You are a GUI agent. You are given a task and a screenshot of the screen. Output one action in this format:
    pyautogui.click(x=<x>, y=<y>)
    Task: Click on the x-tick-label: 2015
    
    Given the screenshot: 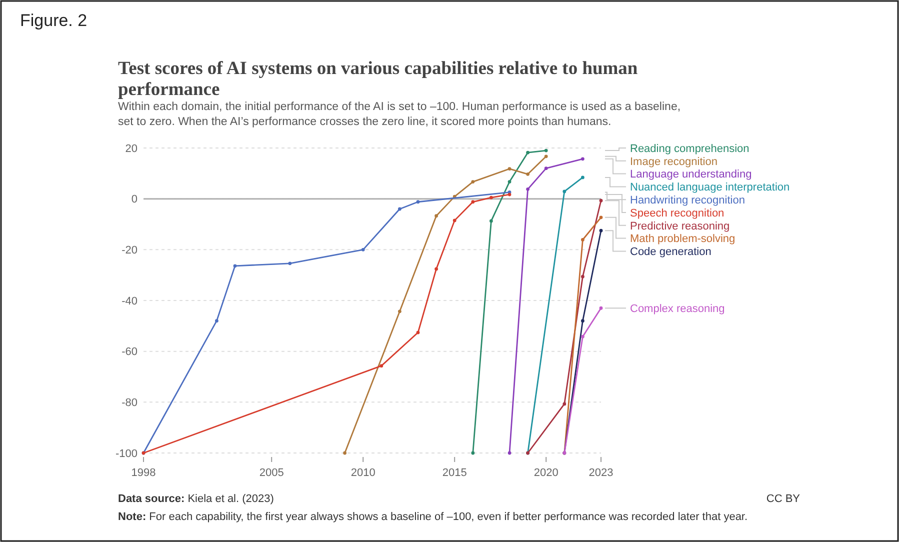 What is the action you would take?
    pyautogui.click(x=454, y=473)
    